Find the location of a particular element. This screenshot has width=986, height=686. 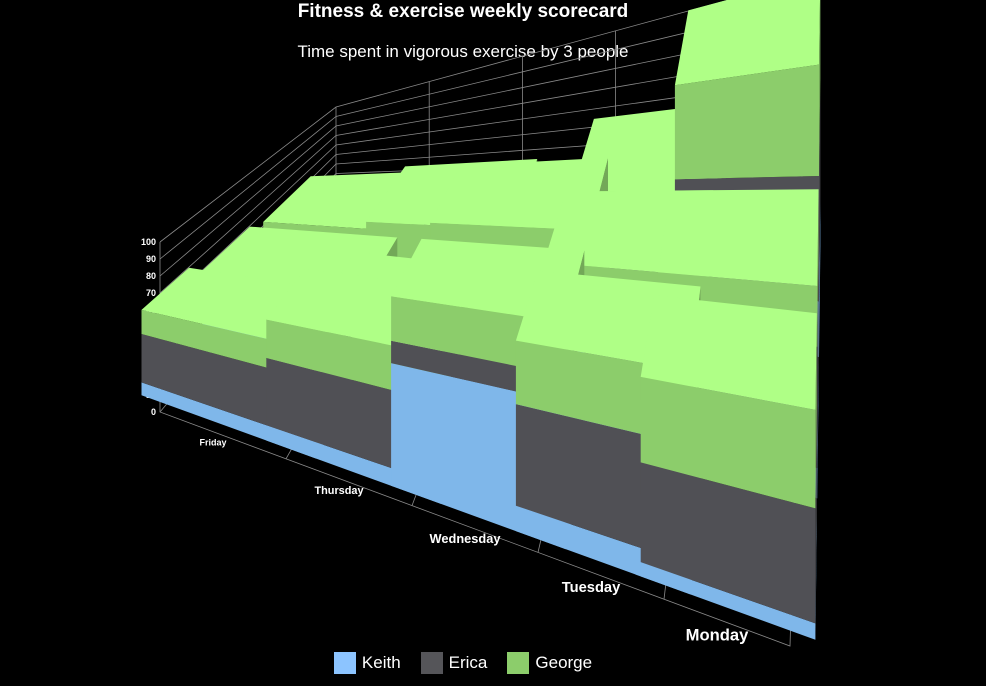

bar-segment-front-keith is located at coordinates (728, 601).